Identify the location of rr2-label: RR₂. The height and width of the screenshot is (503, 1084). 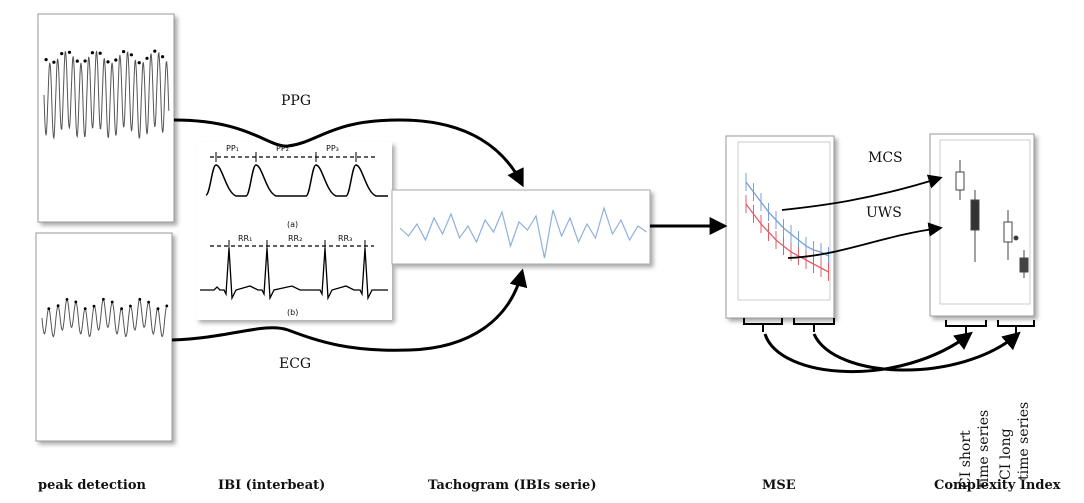
(295, 238).